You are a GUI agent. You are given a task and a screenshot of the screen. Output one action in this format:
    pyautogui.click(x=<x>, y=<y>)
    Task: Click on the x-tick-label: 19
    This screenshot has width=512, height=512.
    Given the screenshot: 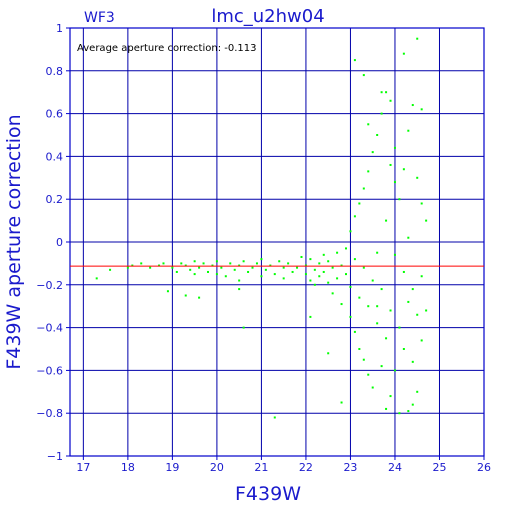 What is the action you would take?
    pyautogui.click(x=172, y=467)
    